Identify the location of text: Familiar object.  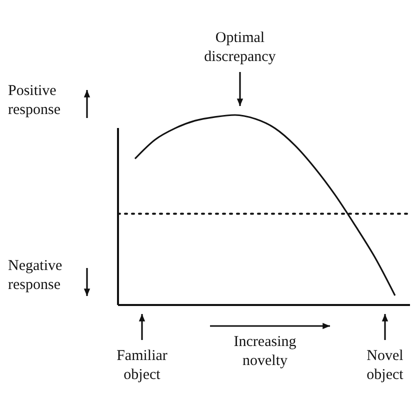
(142, 365).